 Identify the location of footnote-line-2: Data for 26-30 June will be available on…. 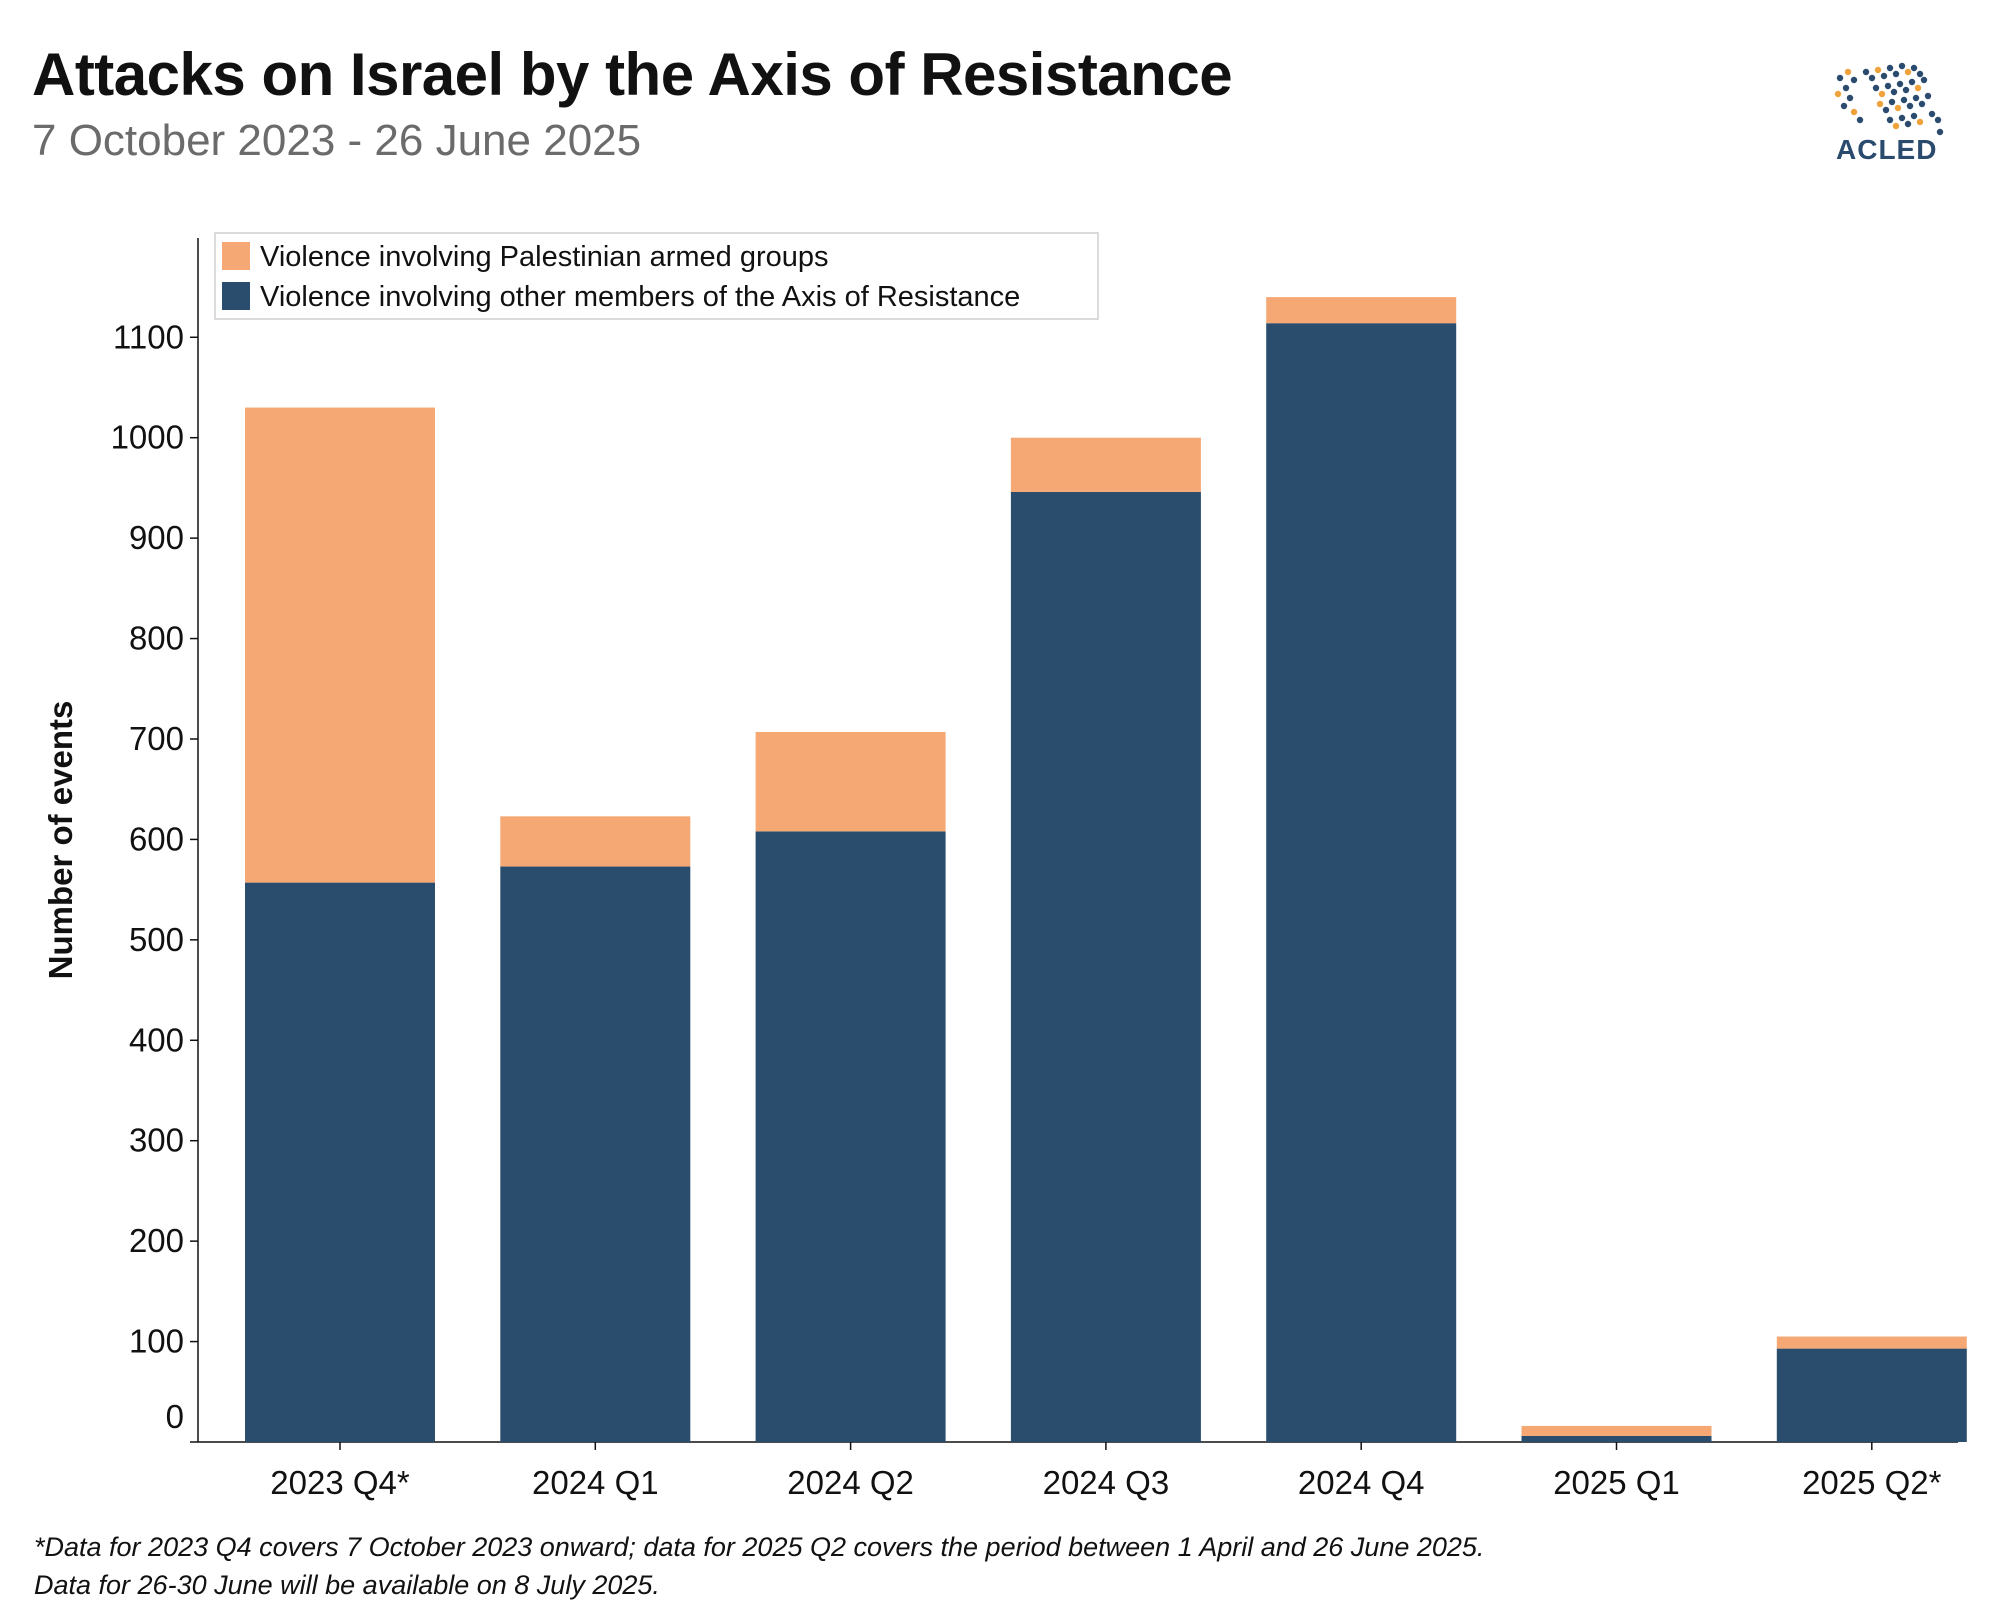
(347, 1585).